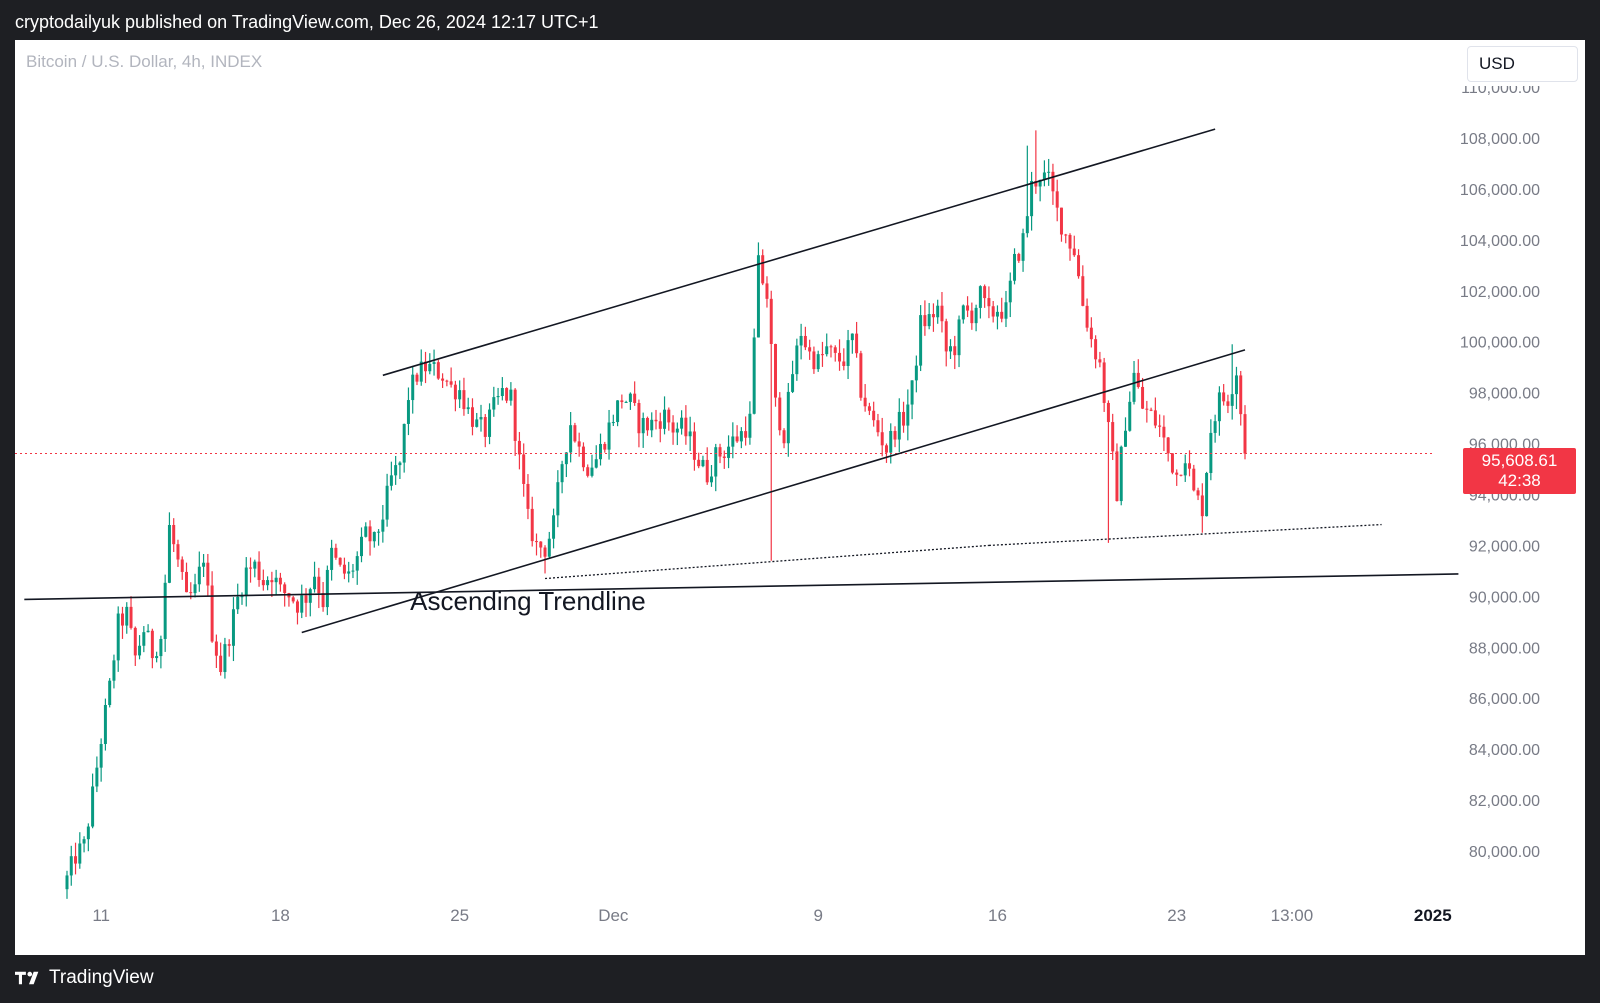 The image size is (1600, 1003). Describe the element at coordinates (1292, 915) in the screenshot. I see `x-tick-label: 13:00` at that location.